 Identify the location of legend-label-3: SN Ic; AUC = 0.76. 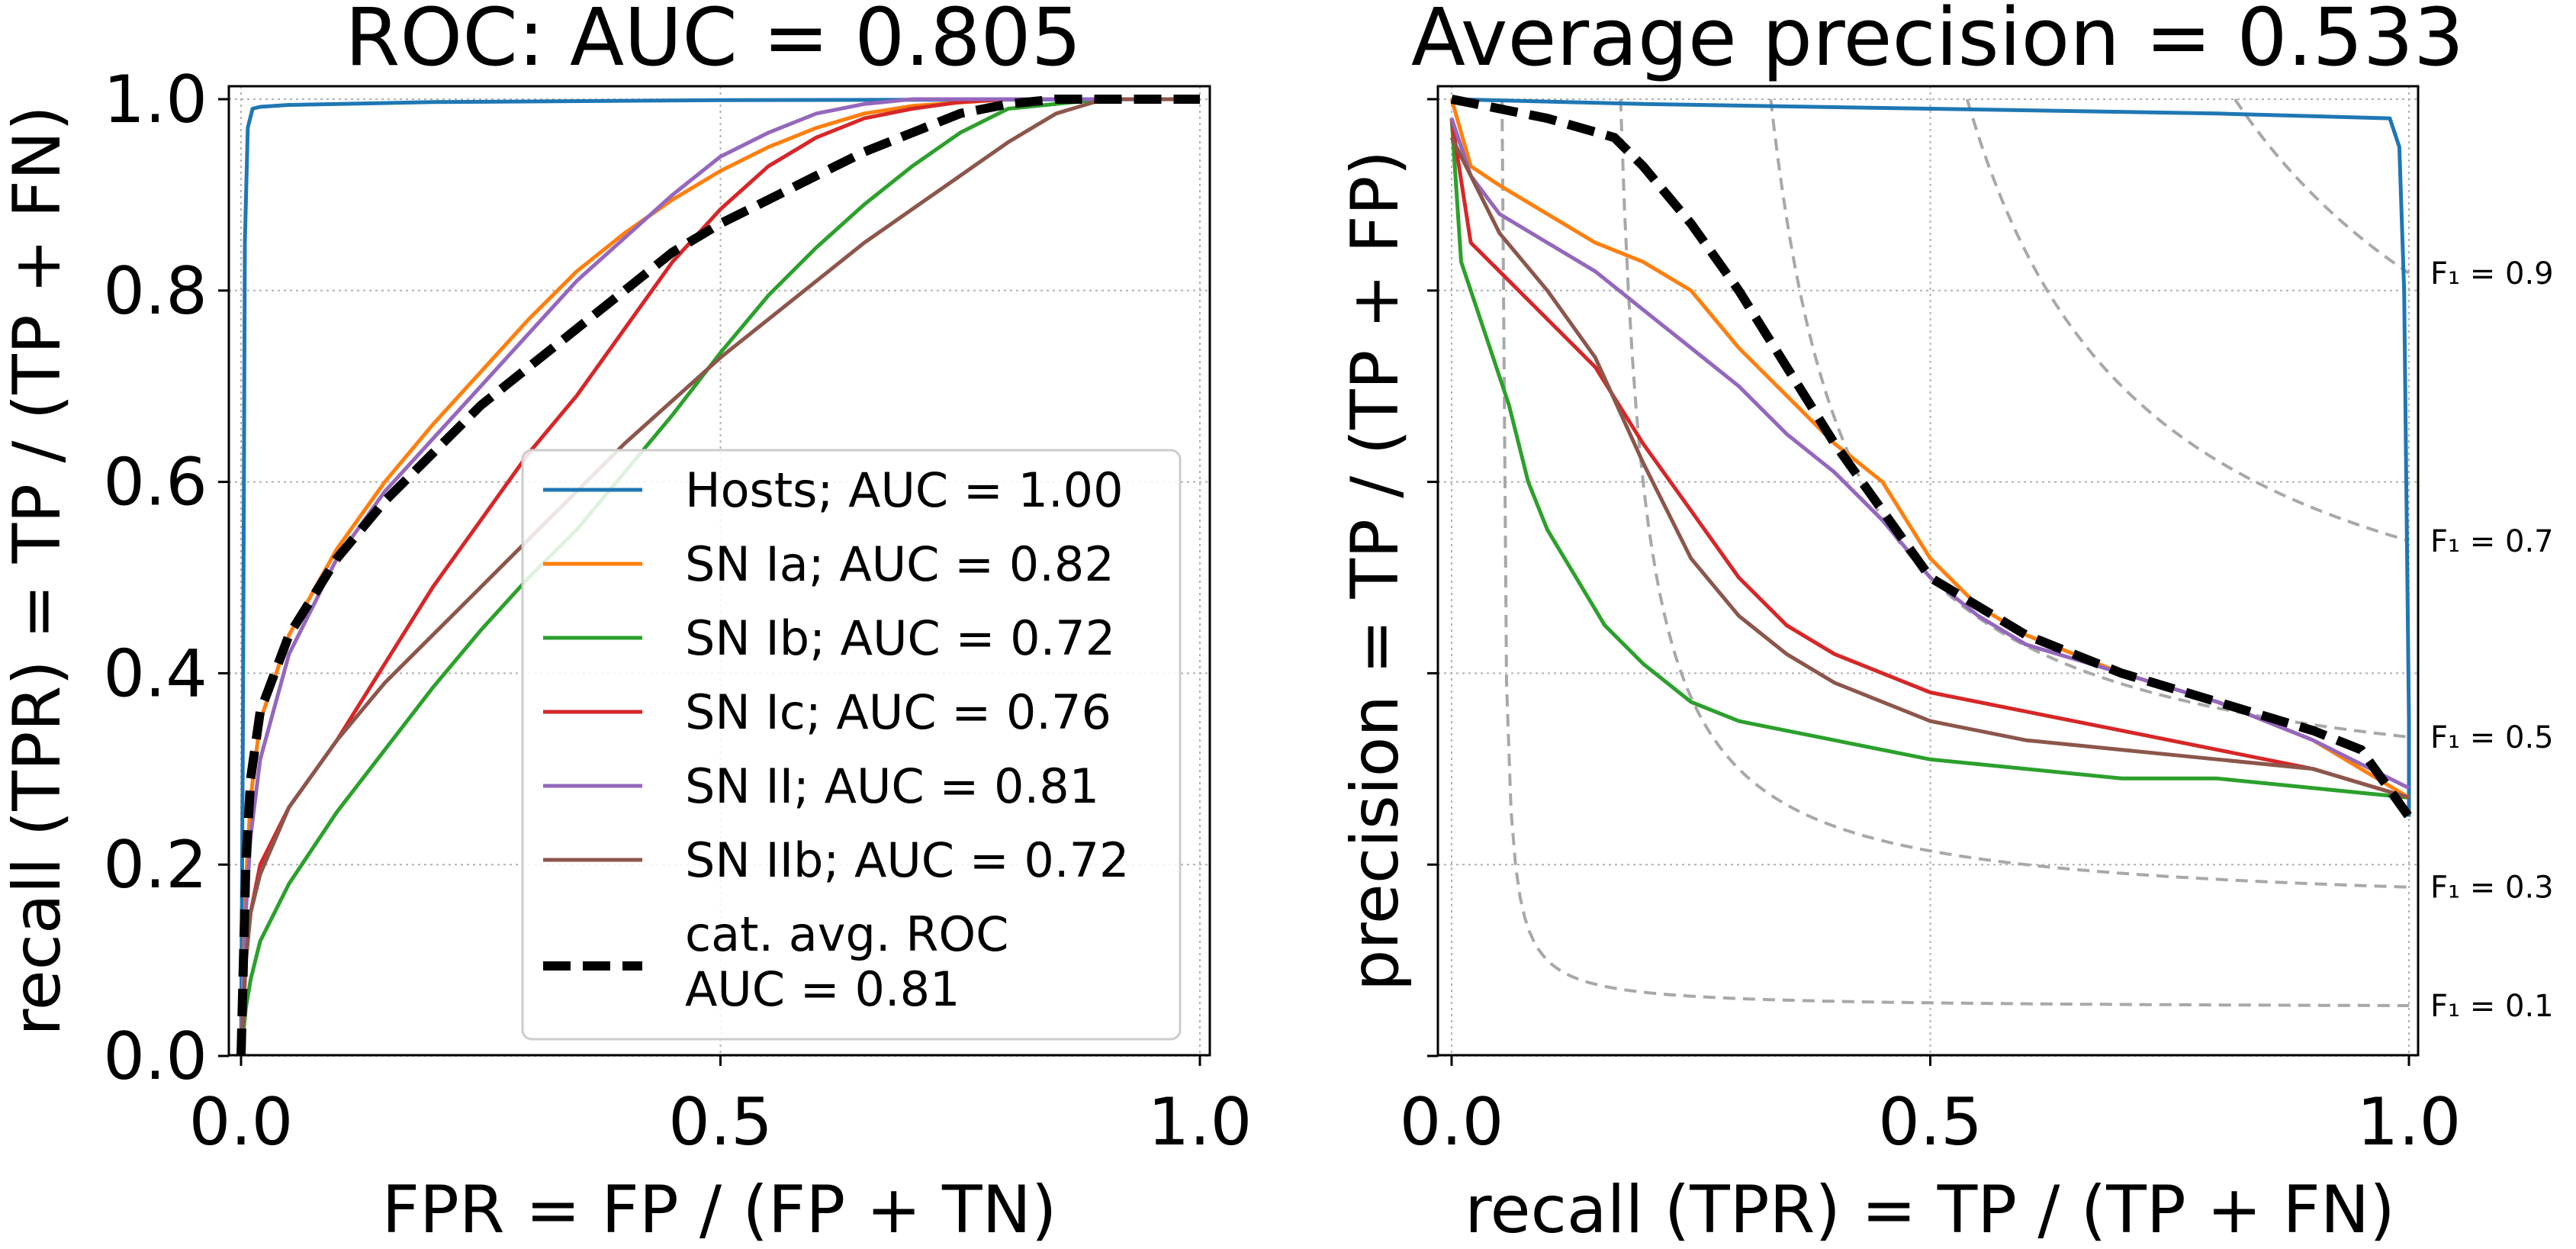
(898, 712).